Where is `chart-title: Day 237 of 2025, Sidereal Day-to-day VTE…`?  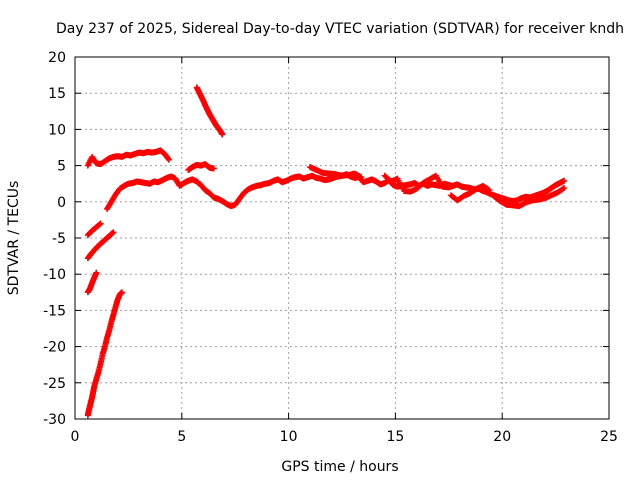
chart-title: Day 237 of 2025, Sidereal Day-to-day VTE… is located at coordinates (340, 29).